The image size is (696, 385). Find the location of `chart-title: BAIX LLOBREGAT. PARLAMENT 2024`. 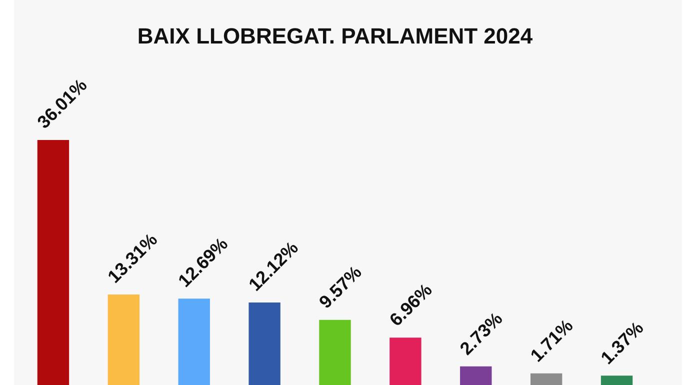

chart-title: BAIX LLOBREGAT. PARLAMENT 2024 is located at coordinates (335, 35).